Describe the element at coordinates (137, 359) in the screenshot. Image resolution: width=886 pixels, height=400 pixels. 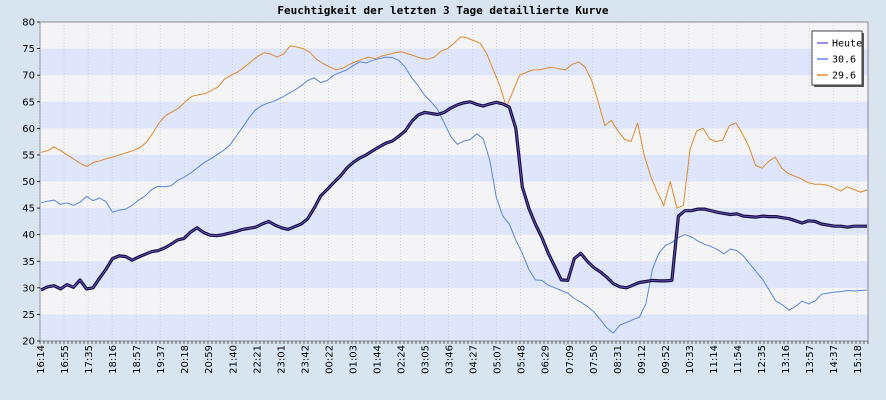
I see `x-tick-label: 18:57` at that location.